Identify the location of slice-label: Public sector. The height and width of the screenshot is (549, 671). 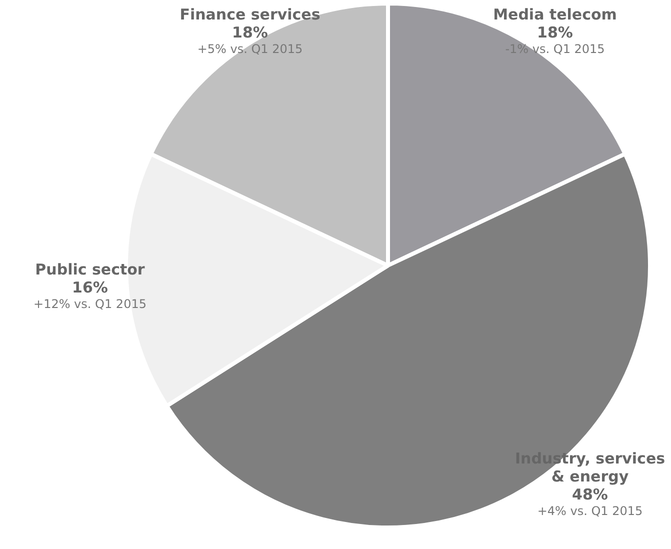
(90, 269).